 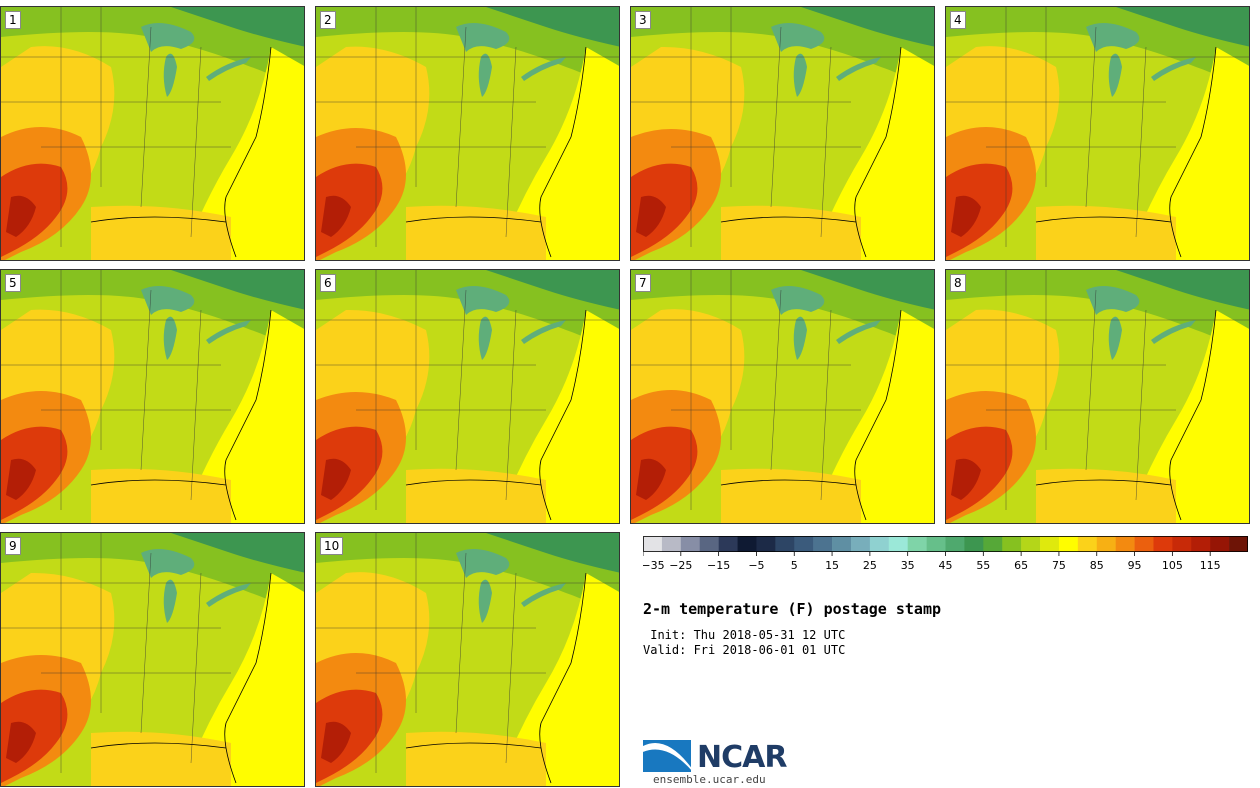 I want to click on valid-time: Valid: Fri 2018-06-01 01 UTC, so click(x=744, y=650).